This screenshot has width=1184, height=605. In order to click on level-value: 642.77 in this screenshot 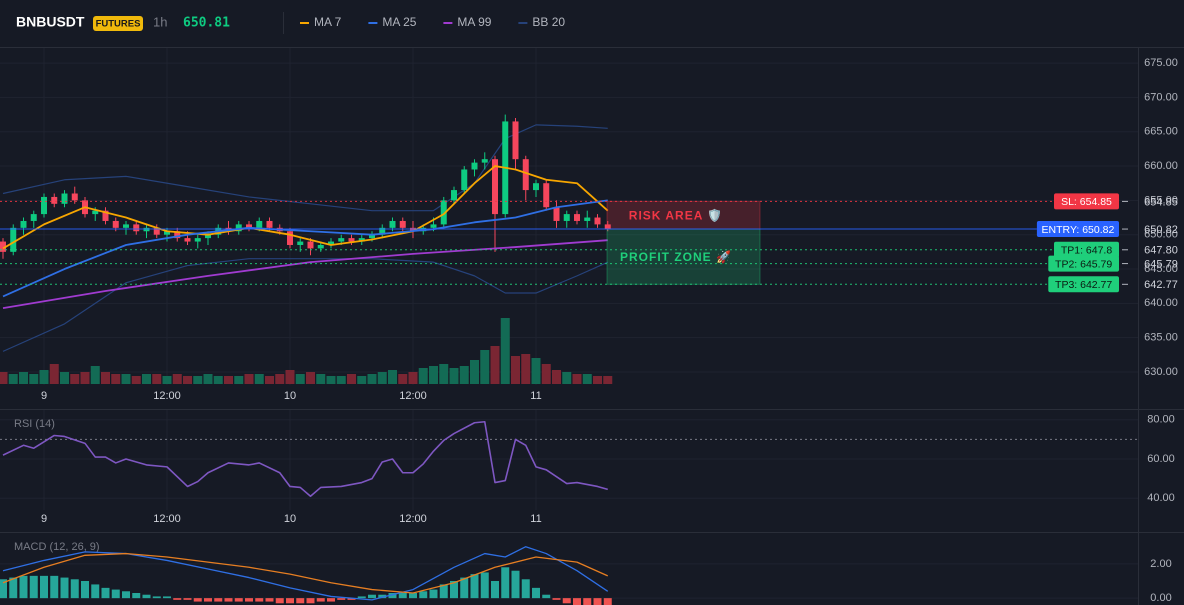, I will do `click(1161, 285)`.